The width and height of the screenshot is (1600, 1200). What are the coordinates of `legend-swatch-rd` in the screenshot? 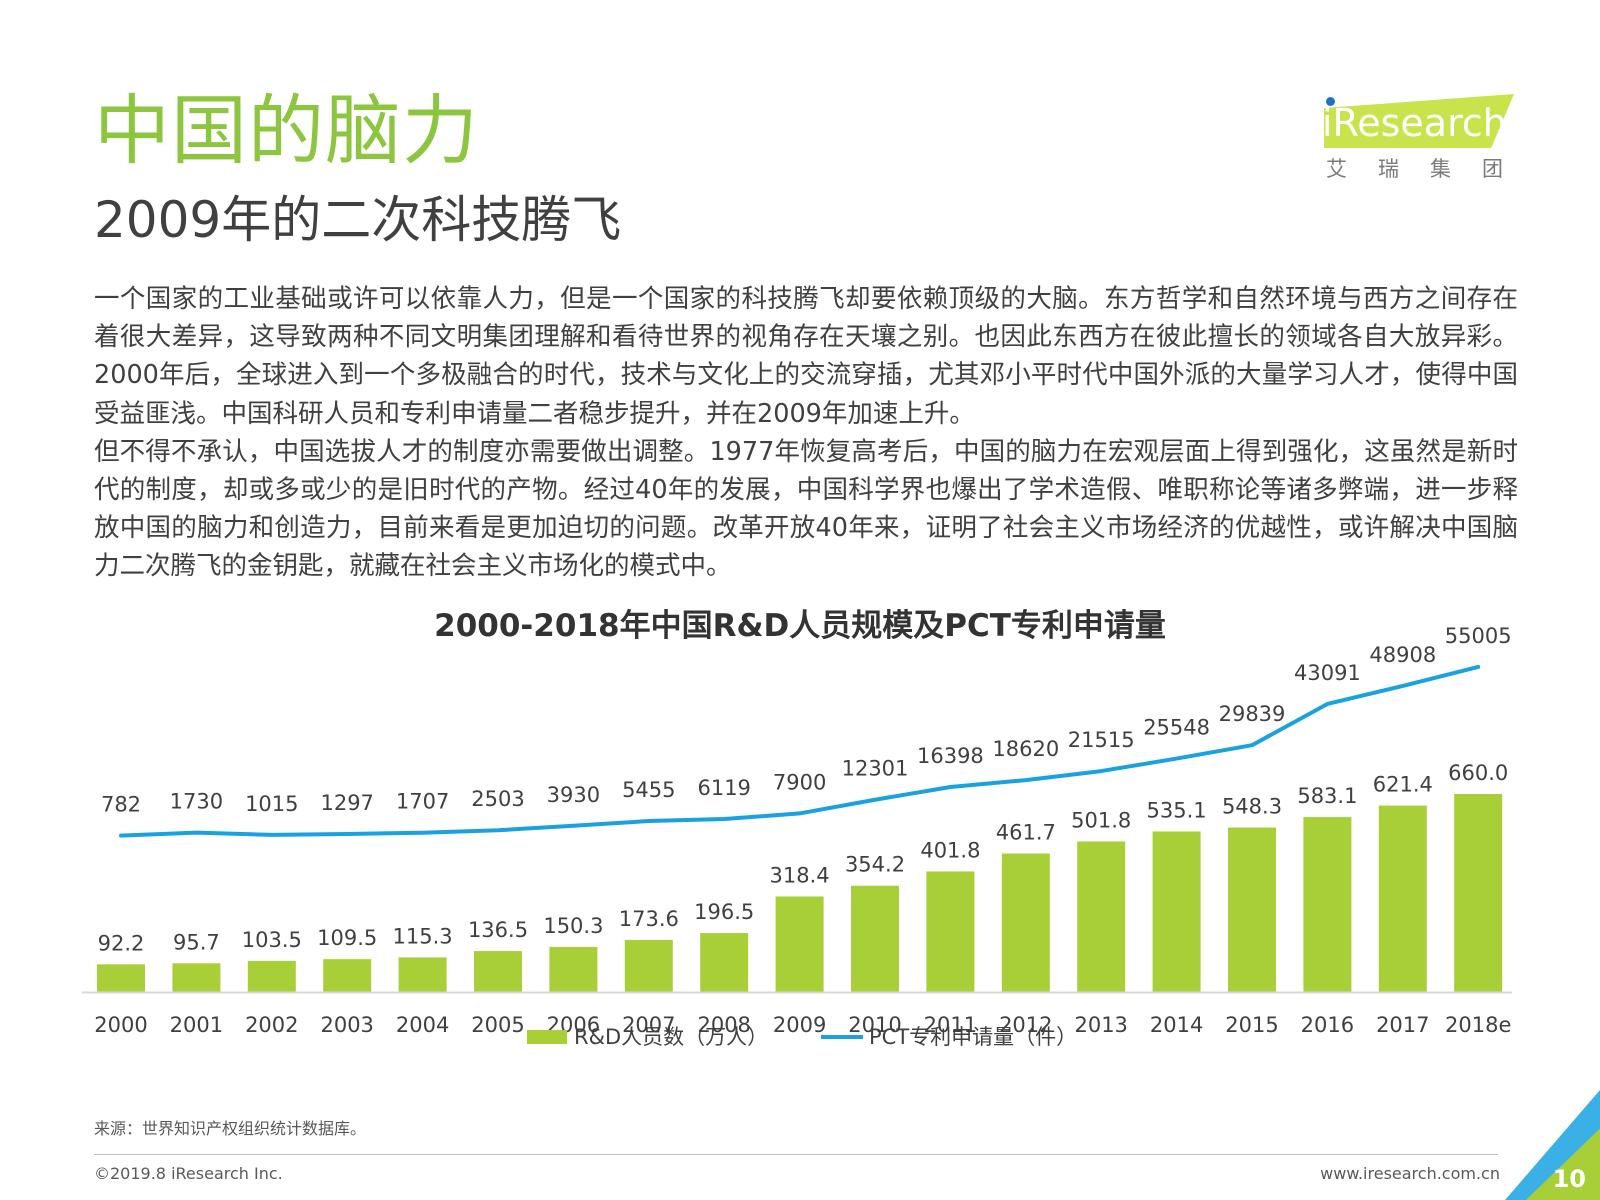 It's located at (547, 1037).